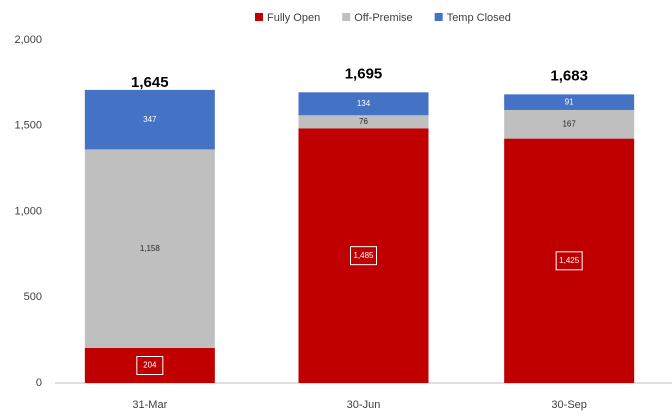  I want to click on legend-label: Temp Closed, so click(479, 18).